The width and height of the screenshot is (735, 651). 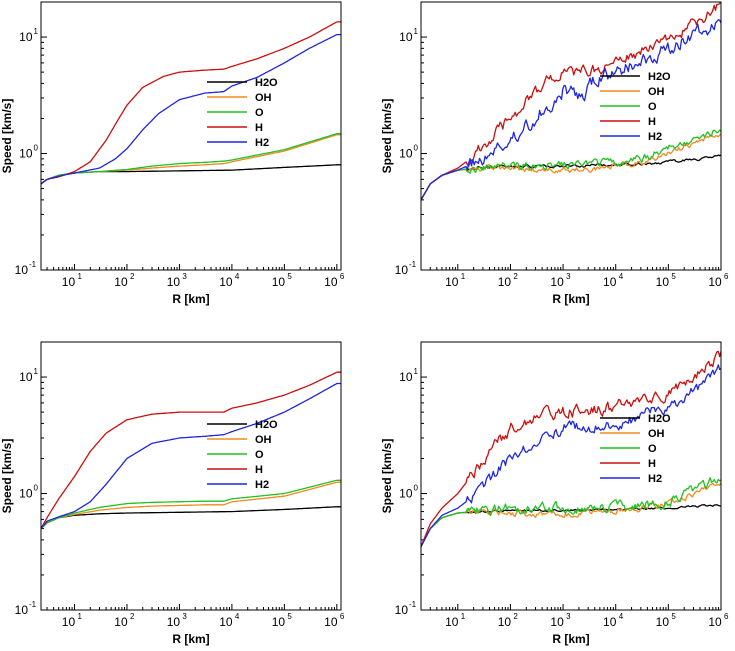 I want to click on legend-label-h2: H2, so click(x=655, y=137).